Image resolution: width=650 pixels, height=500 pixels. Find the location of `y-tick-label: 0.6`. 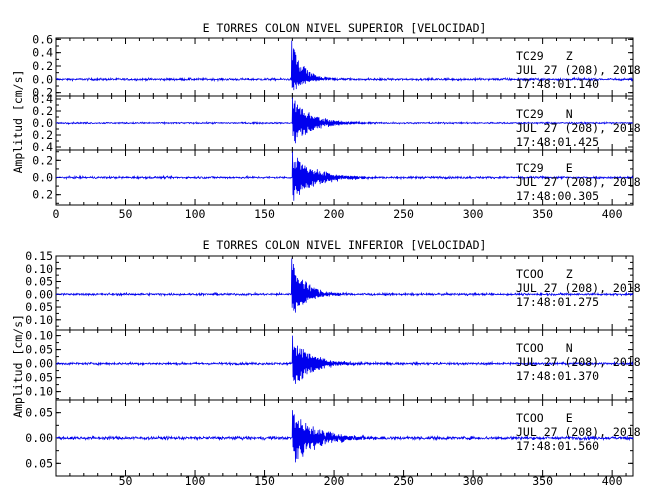

y-tick-label: 0.6 is located at coordinates (42, 39).